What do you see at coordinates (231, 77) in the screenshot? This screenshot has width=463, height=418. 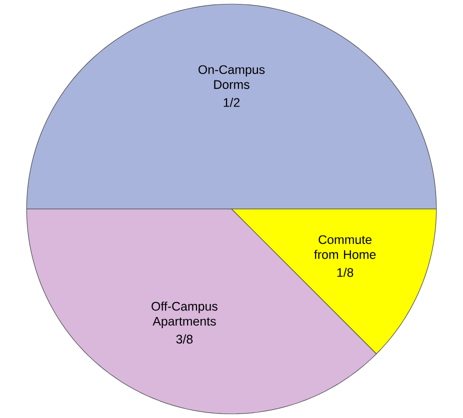 I see `slice-label: On-Campus Dorms` at bounding box center [231, 77].